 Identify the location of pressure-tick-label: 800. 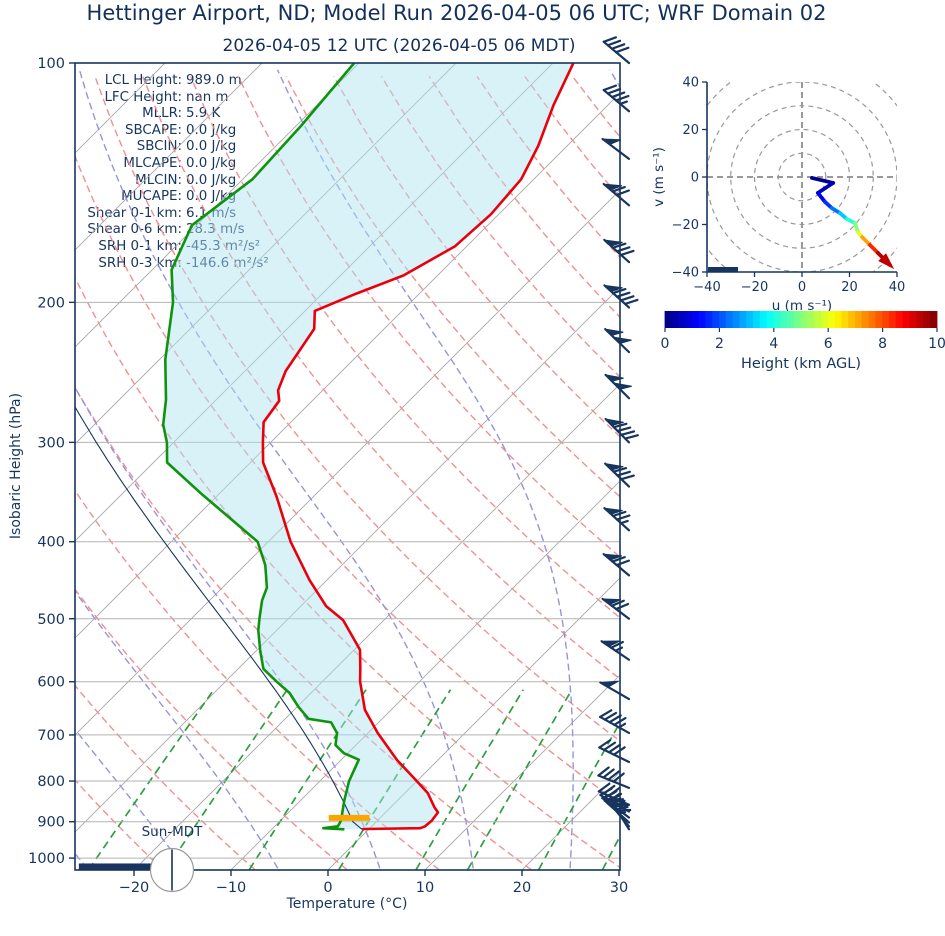
(51, 782).